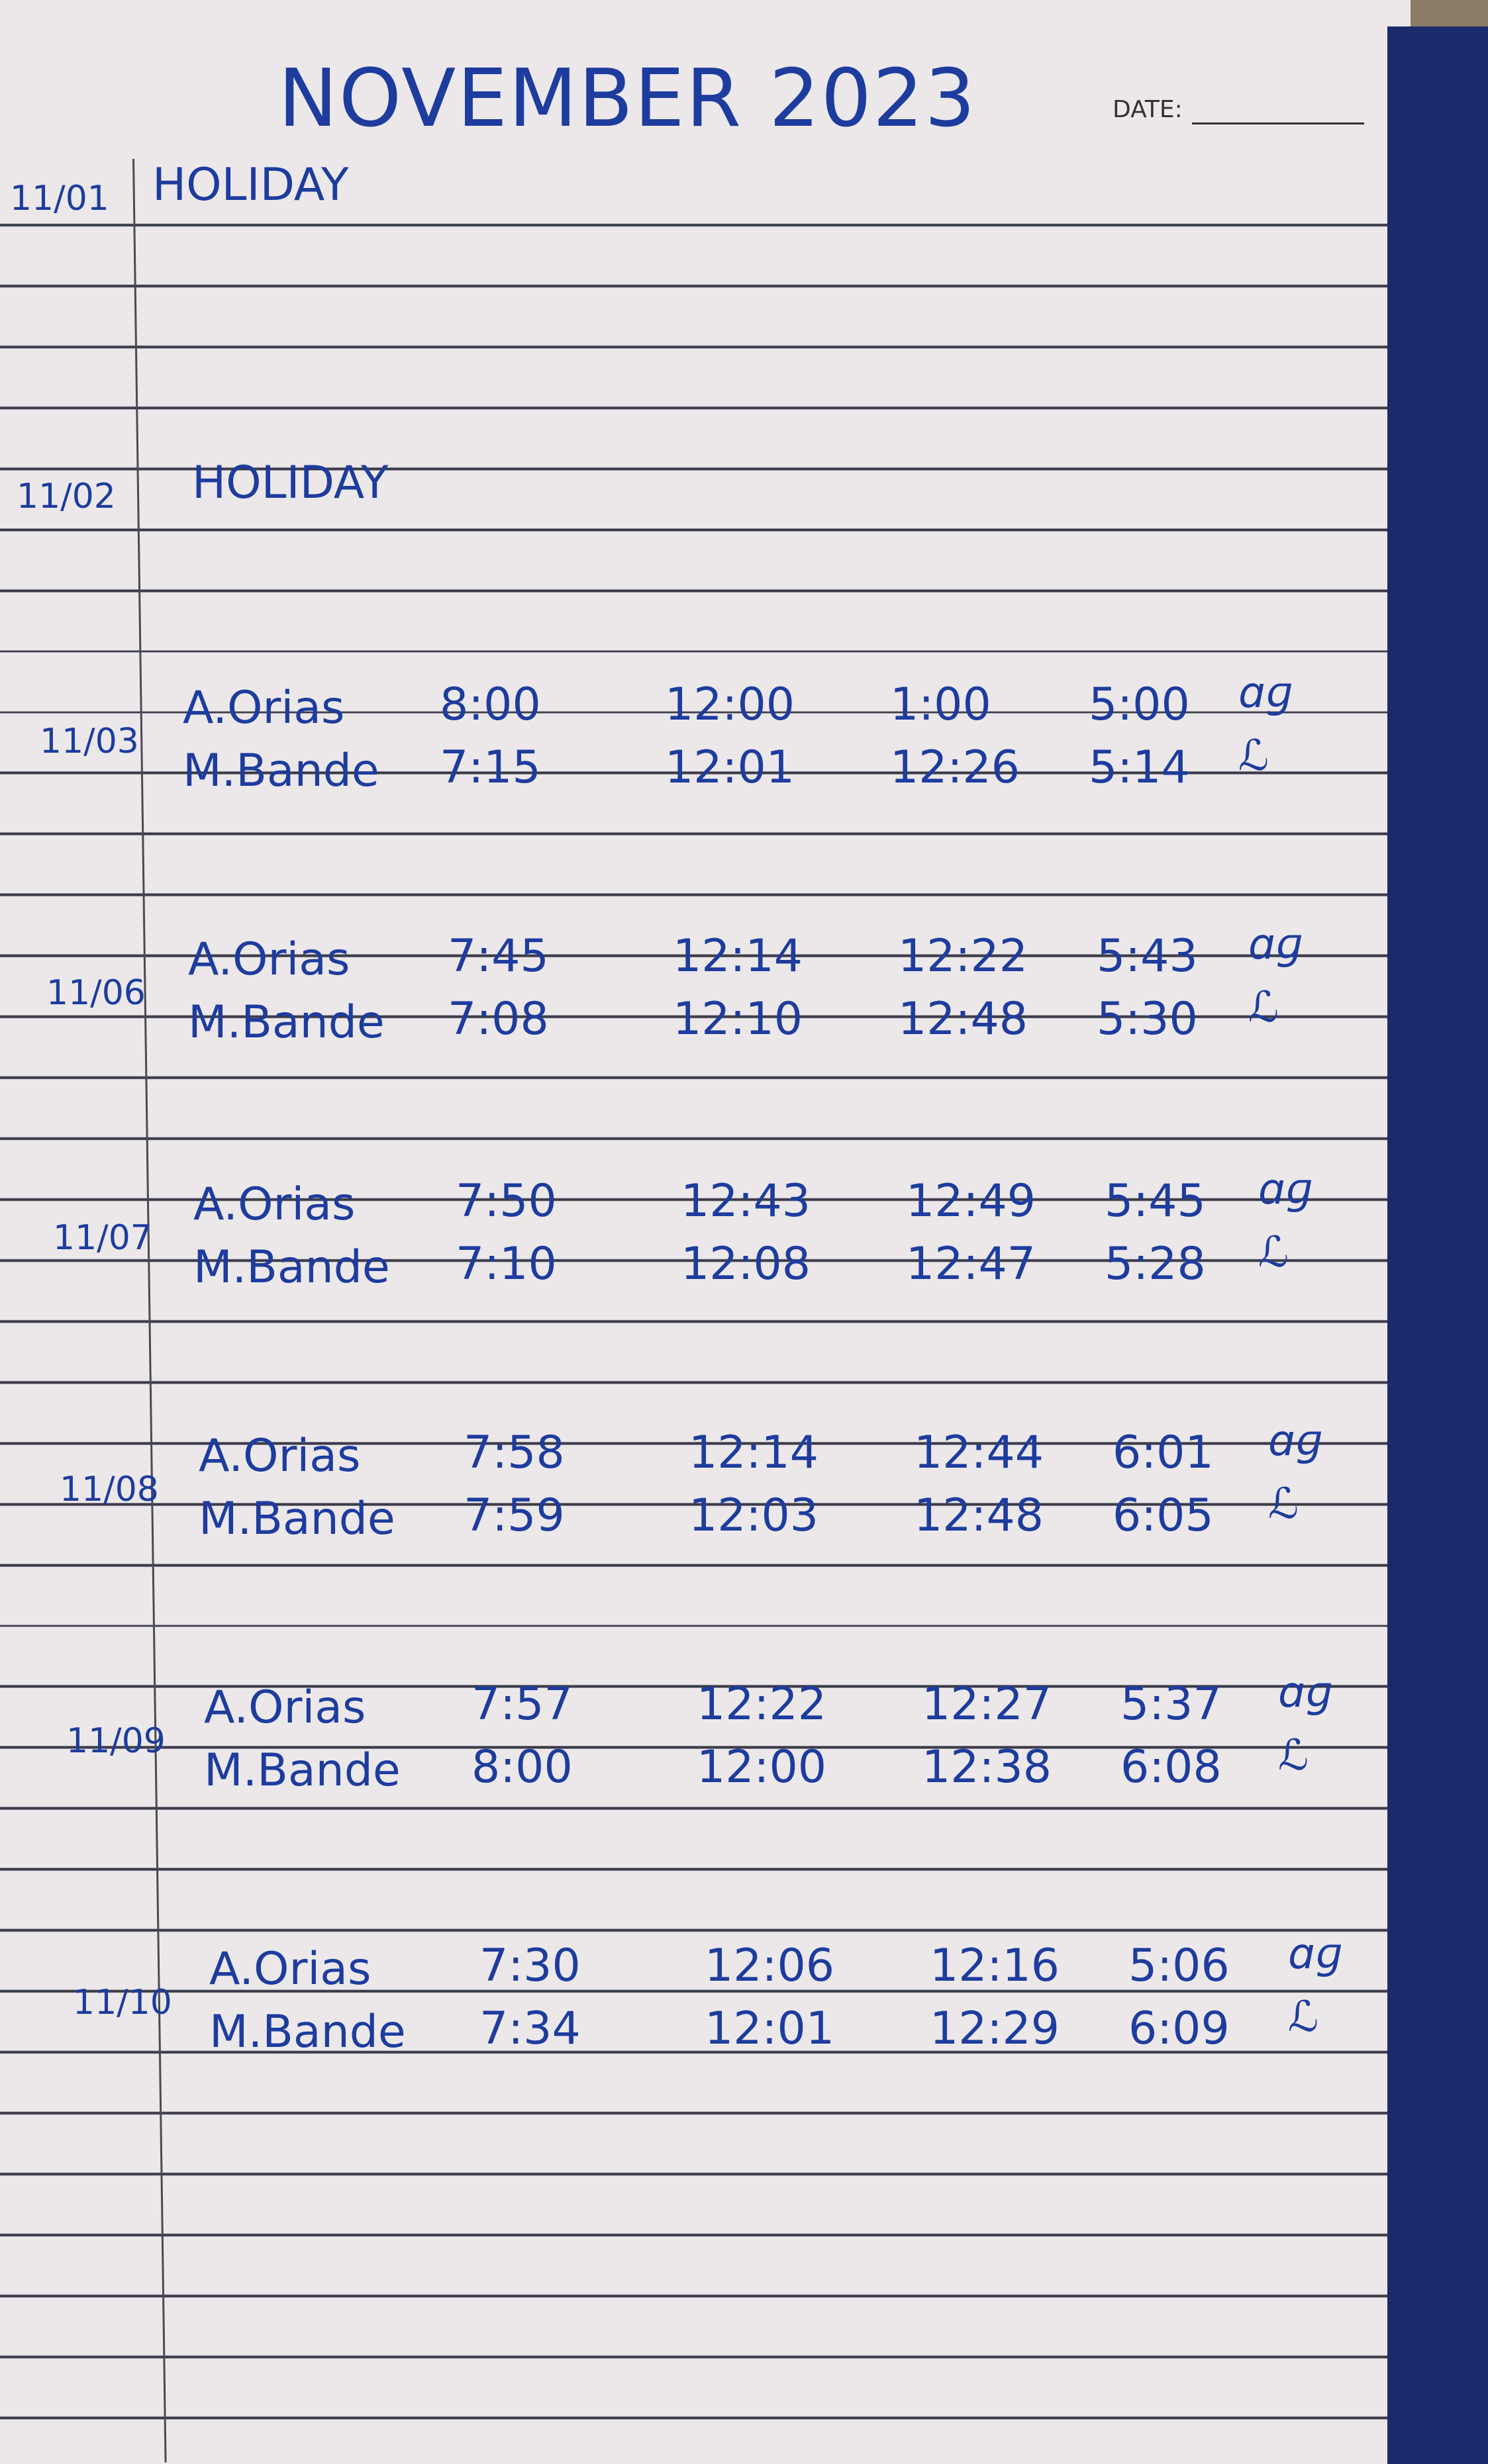 Image resolution: width=1488 pixels, height=2464 pixels. Describe the element at coordinates (66, 496) in the screenshot. I see `entry-date: 11/02` at that location.